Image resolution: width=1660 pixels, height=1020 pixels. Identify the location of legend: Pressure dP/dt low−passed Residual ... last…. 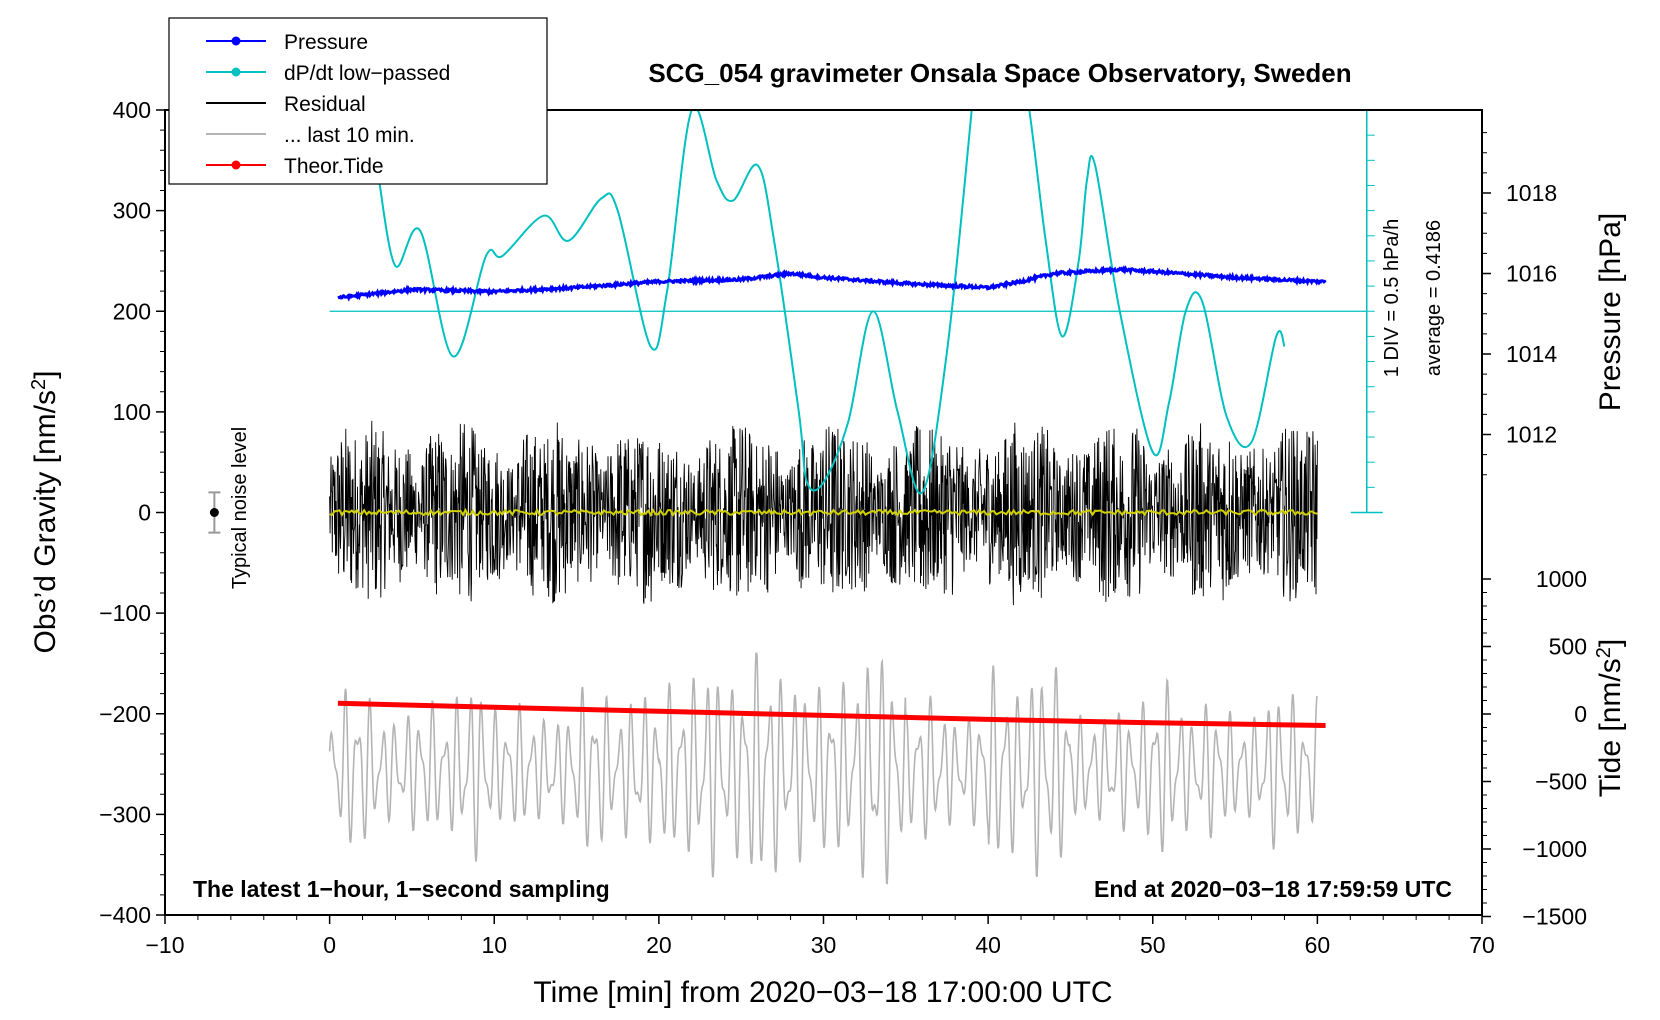
(358, 101).